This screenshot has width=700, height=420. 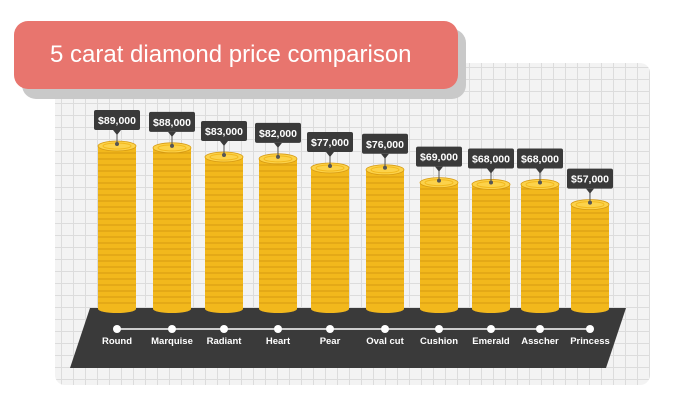 What do you see at coordinates (348, 338) in the screenshot?
I see `chart-floor` at bounding box center [348, 338].